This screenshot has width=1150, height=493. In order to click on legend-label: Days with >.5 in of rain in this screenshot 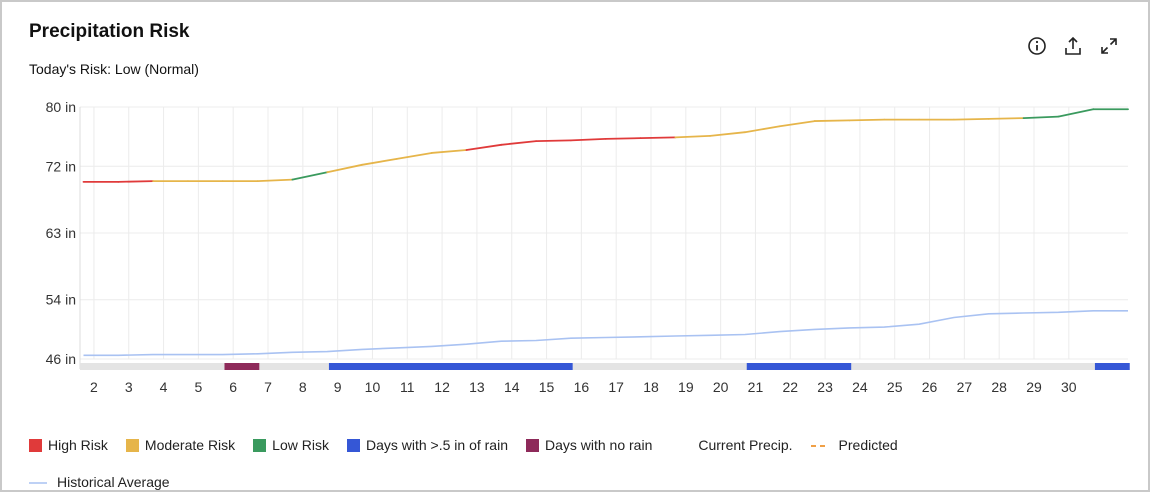, I will do `click(436, 445)`.